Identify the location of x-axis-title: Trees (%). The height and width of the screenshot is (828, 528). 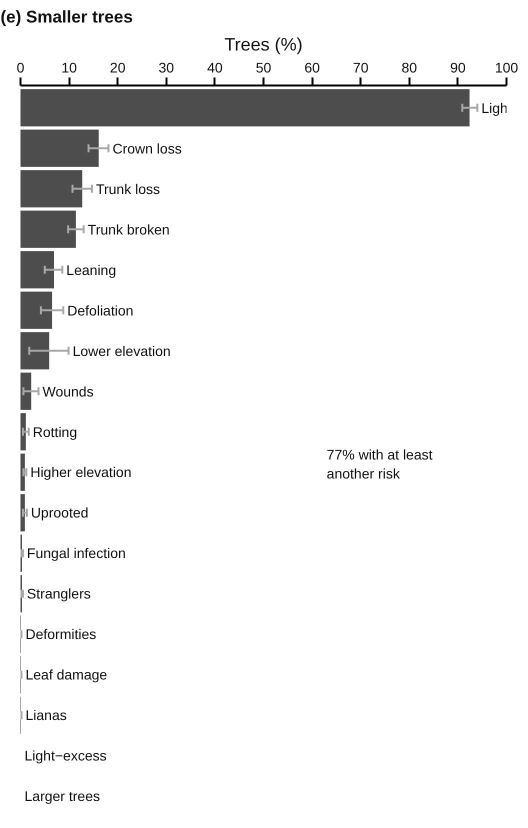
(263, 44).